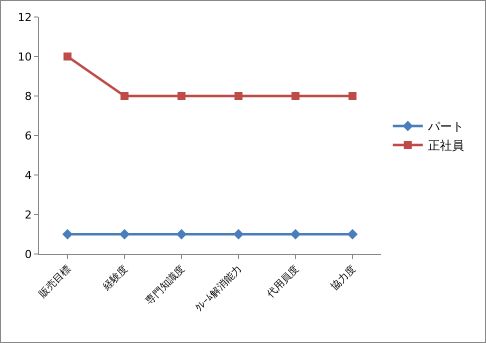 This screenshot has height=343, width=486. What do you see at coordinates (115, 278) in the screenshot?
I see `x-tick-label: 経験度` at bounding box center [115, 278].